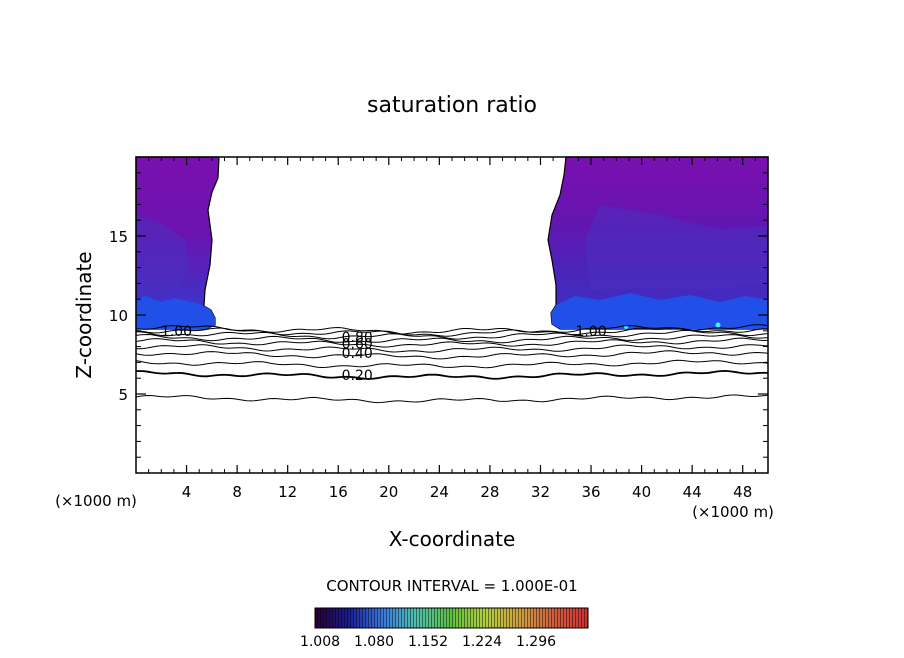 Image resolution: width=904 pixels, height=658 pixels. I want to click on y-tick-label: 5, so click(123, 395).